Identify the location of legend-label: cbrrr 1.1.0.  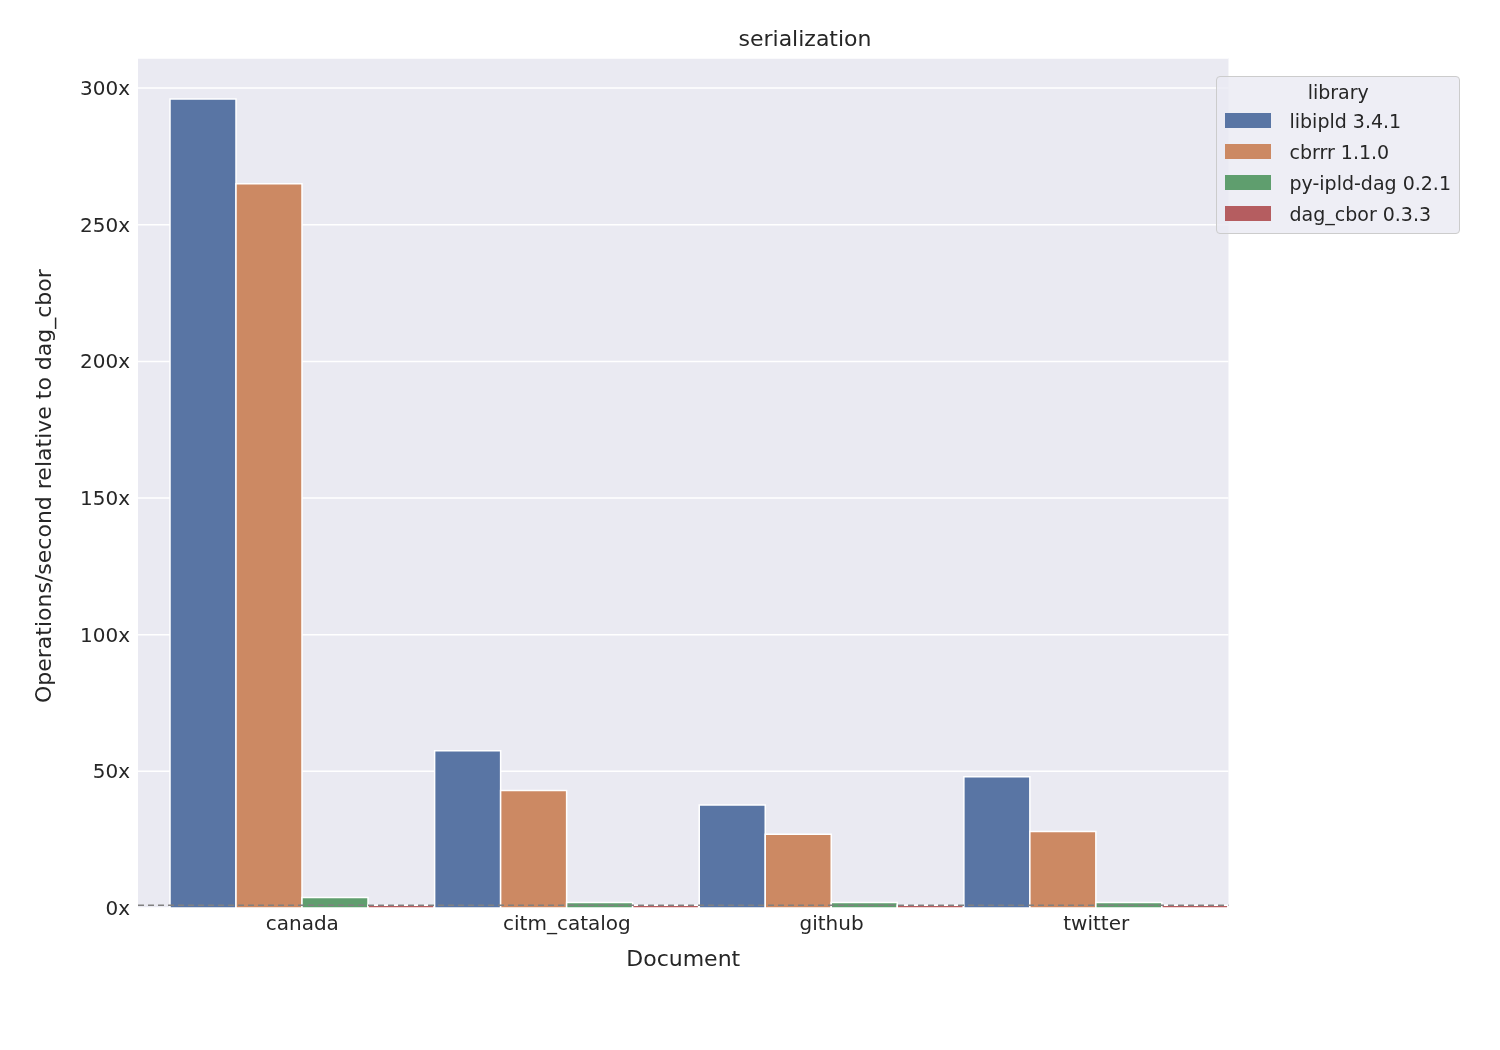
(1339, 151).